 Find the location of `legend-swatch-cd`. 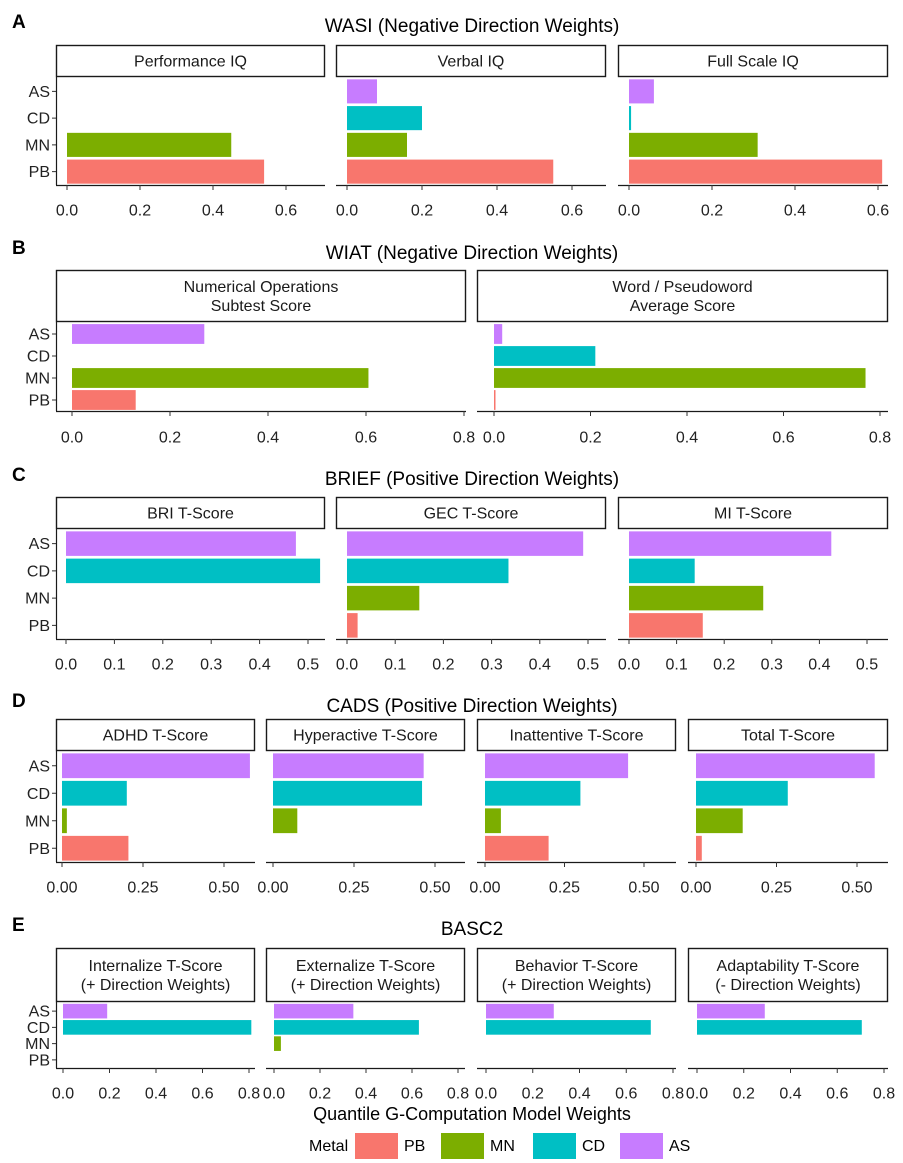

legend-swatch-cd is located at coordinates (554, 1146).